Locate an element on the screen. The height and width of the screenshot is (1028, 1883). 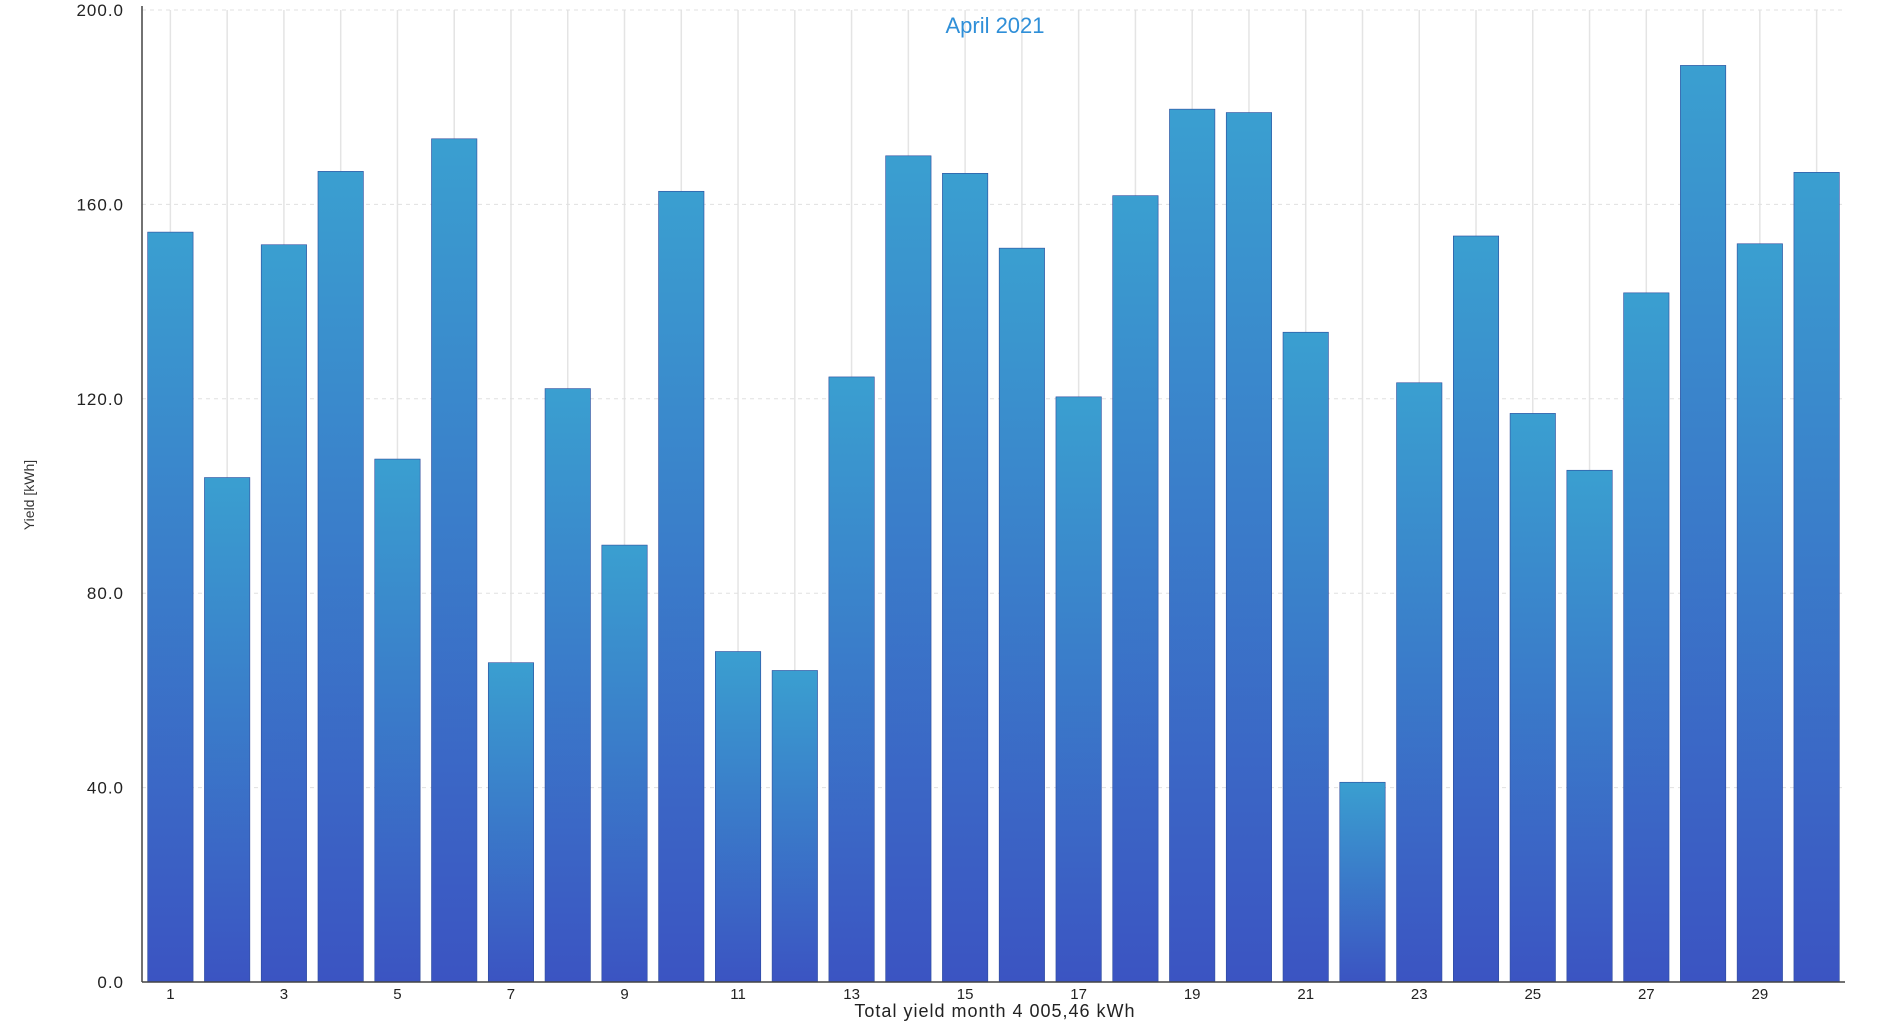
x-tick-label: 25 is located at coordinates (1532, 994).